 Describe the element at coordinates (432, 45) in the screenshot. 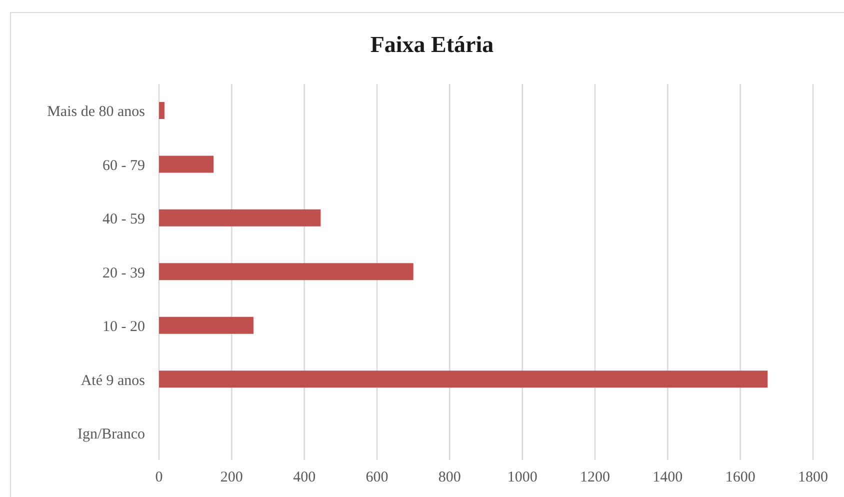

I see `chart-title: Faixa Etária` at that location.